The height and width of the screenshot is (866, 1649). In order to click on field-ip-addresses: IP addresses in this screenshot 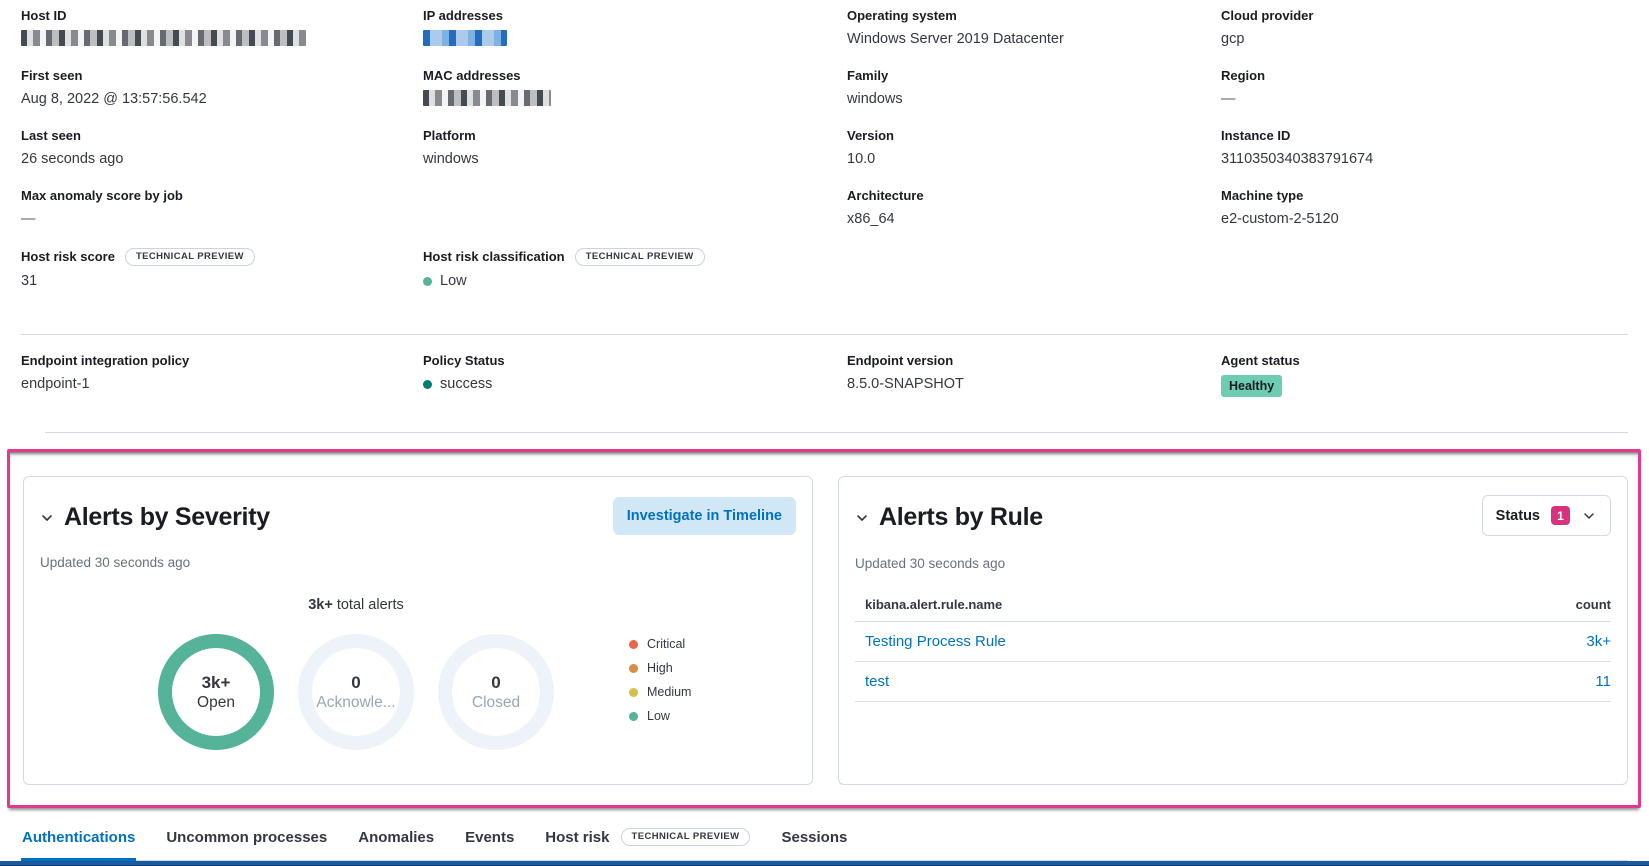, I will do `click(635, 28)`.